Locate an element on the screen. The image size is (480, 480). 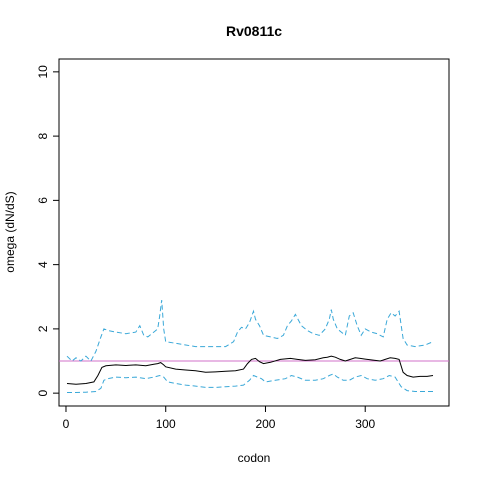
chart-title: Rv0811c is located at coordinates (254, 31).